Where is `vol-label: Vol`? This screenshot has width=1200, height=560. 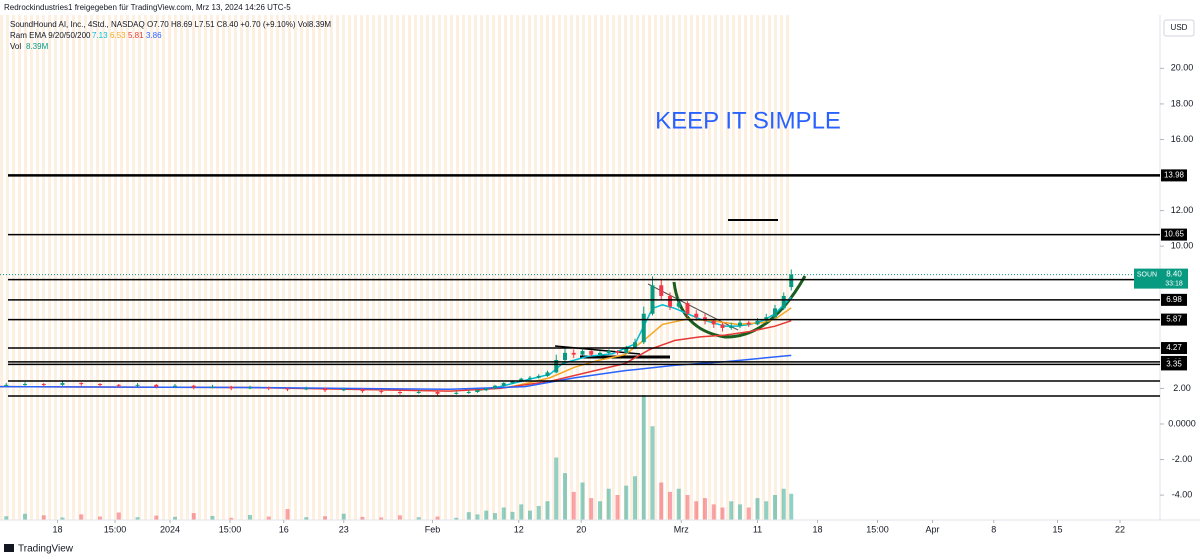 vol-label: Vol is located at coordinates (15, 46).